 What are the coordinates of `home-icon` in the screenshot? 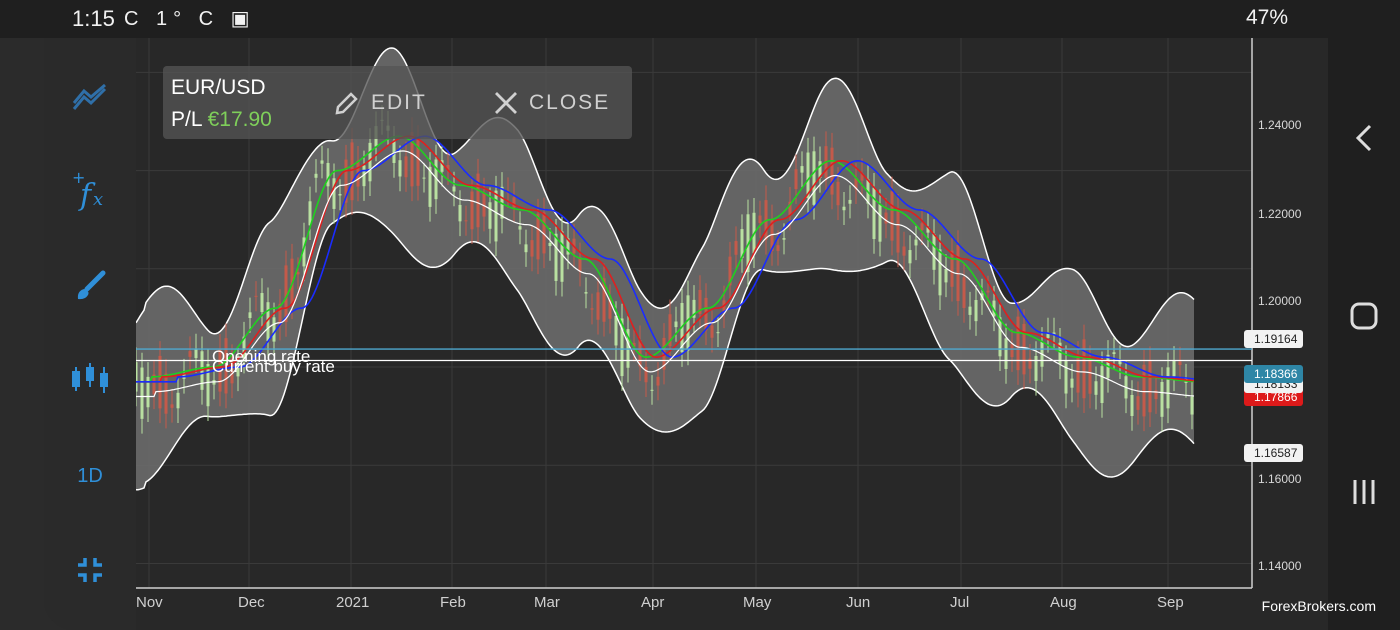 It's located at (1364, 316).